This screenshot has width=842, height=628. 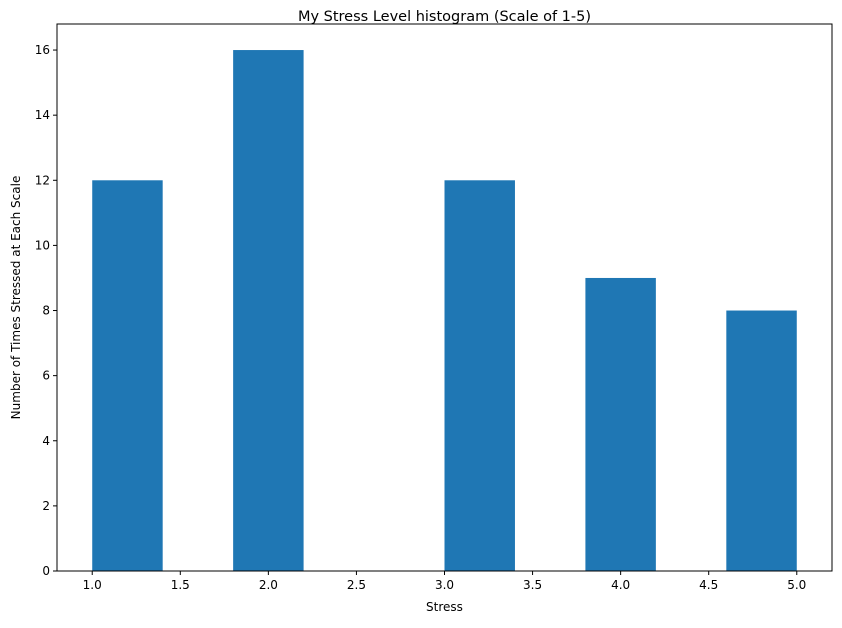 I want to click on x-tick-label-5: 3.5, so click(x=532, y=585).